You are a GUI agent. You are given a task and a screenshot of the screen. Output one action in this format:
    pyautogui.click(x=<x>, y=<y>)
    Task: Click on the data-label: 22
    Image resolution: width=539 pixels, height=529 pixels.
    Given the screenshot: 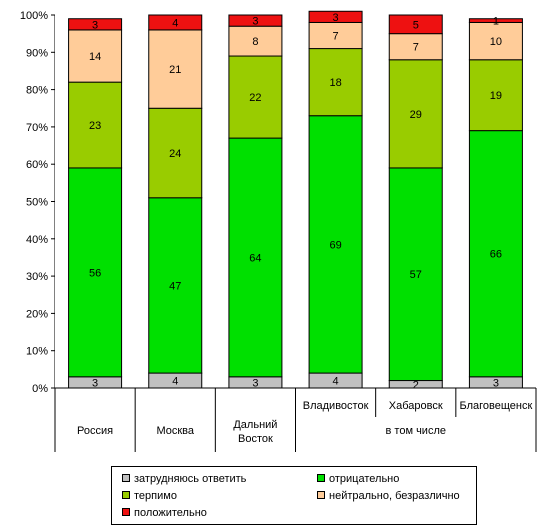 What is the action you would take?
    pyautogui.click(x=255, y=98)
    